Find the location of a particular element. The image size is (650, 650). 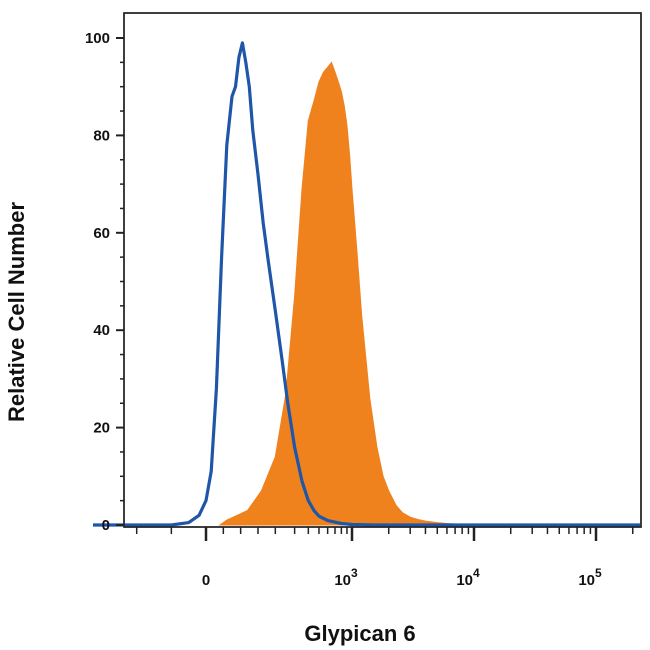

y-tick-label: 60 is located at coordinates (101, 233).